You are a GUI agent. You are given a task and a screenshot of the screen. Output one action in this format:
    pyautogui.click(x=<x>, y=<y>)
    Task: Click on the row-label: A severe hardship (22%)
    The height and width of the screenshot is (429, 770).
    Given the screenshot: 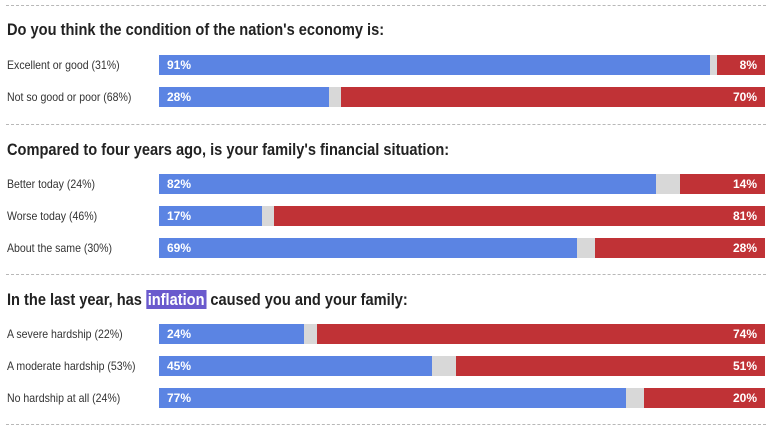 What is the action you would take?
    pyautogui.click(x=65, y=334)
    